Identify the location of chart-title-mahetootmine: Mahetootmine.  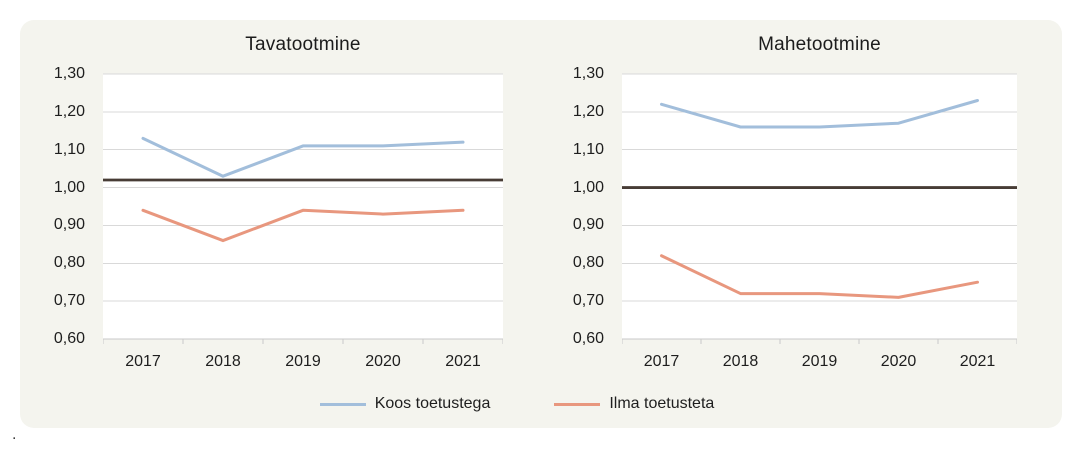
(819, 44).